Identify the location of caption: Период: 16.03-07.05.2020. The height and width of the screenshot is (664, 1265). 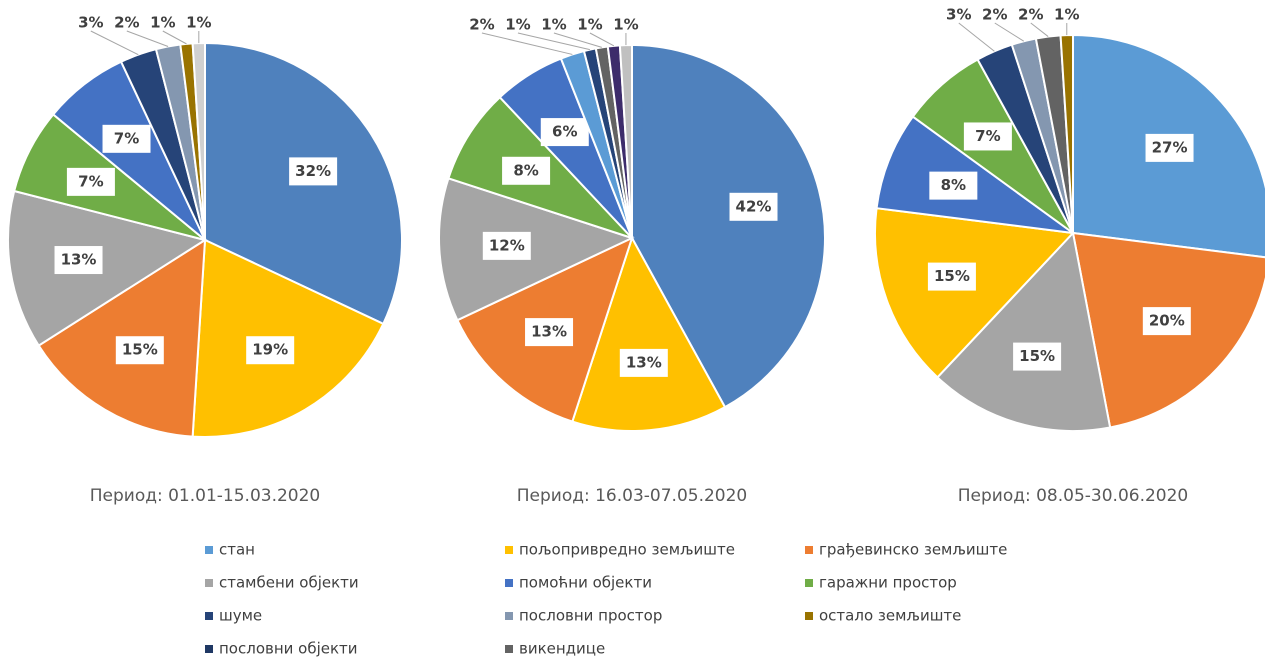
(632, 496).